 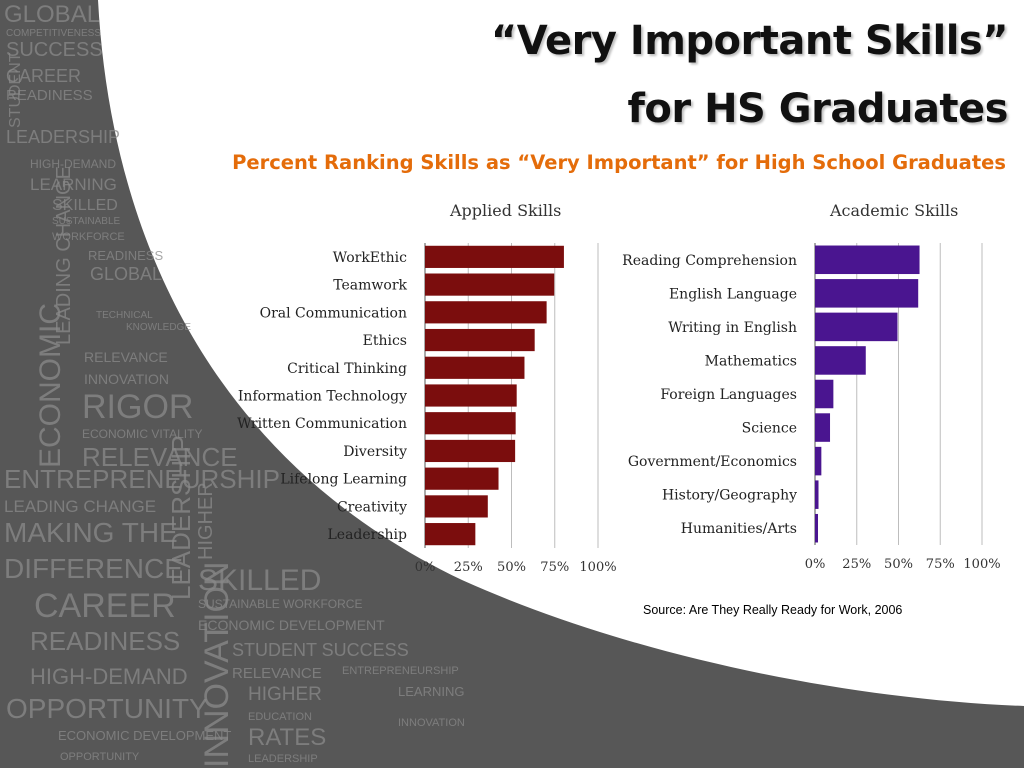 What do you see at coordinates (733, 294) in the screenshot?
I see `category-label: English Language` at bounding box center [733, 294].